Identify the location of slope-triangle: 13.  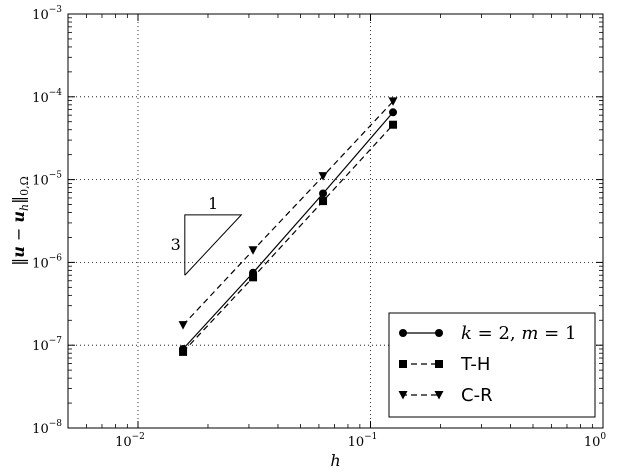
(207, 235).